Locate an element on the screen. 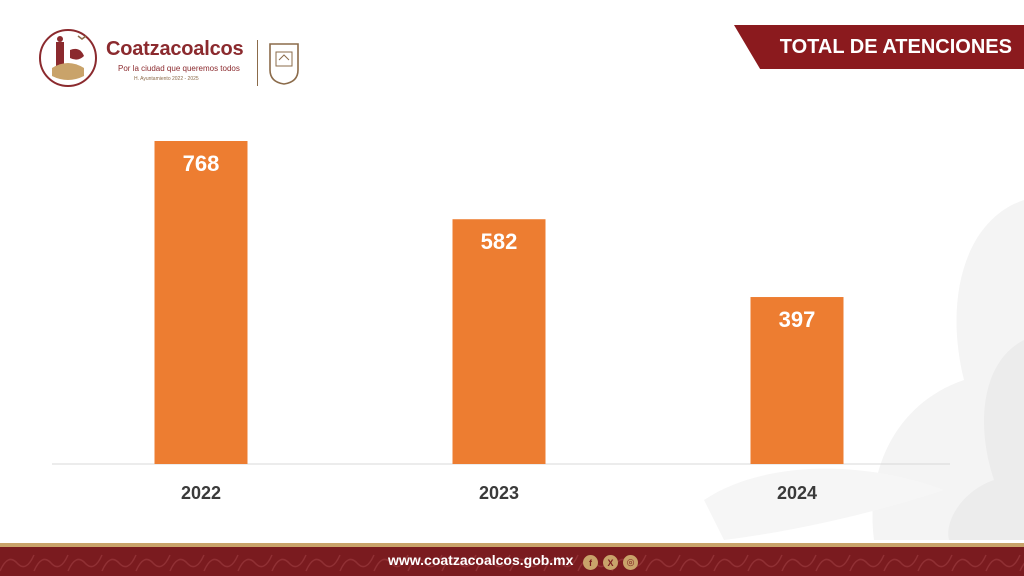  bar-2022 is located at coordinates (201, 302).